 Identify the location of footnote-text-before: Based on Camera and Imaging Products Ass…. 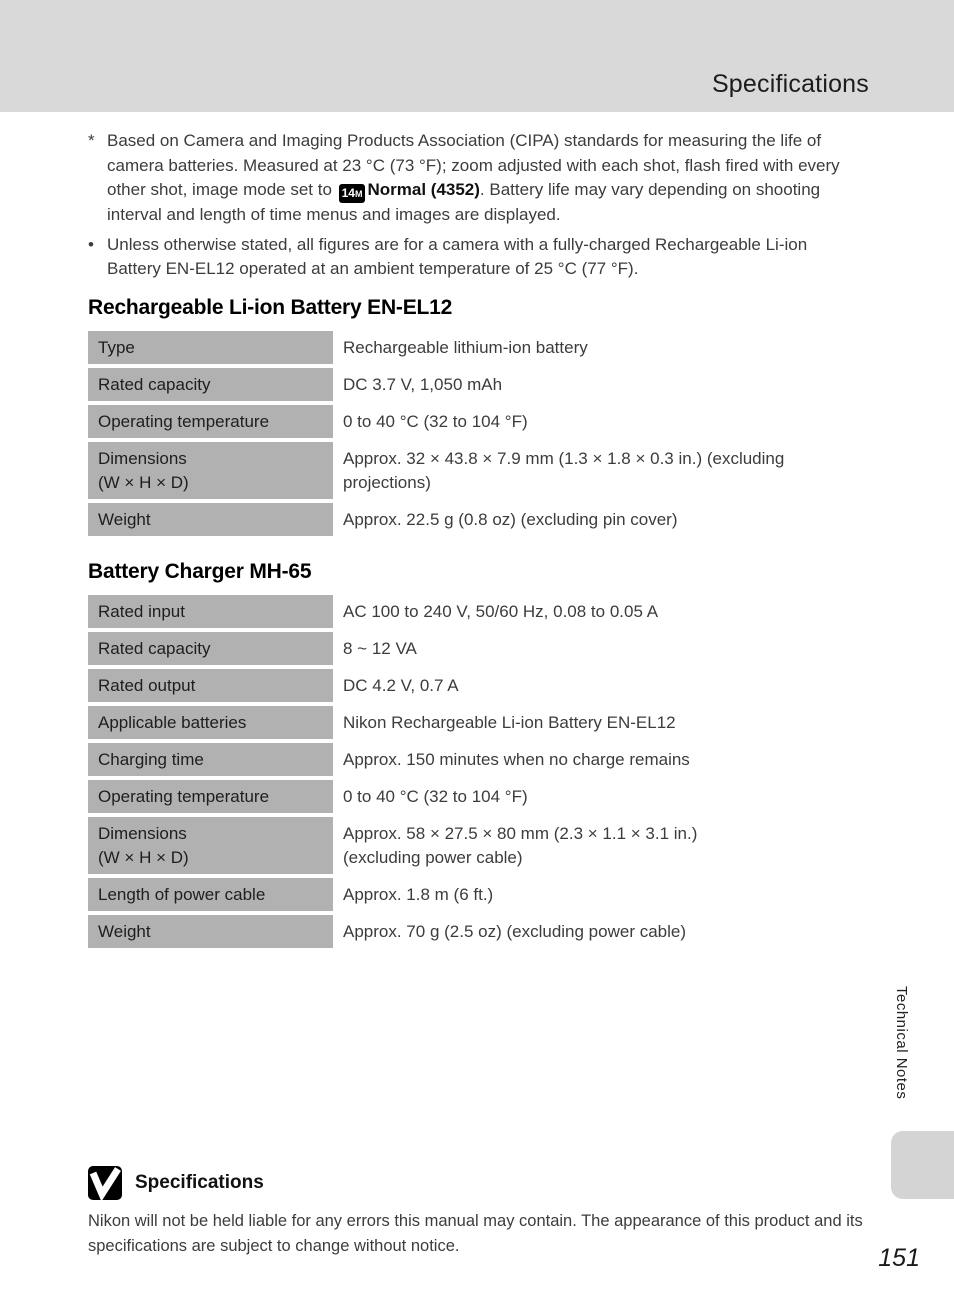
(473, 165).